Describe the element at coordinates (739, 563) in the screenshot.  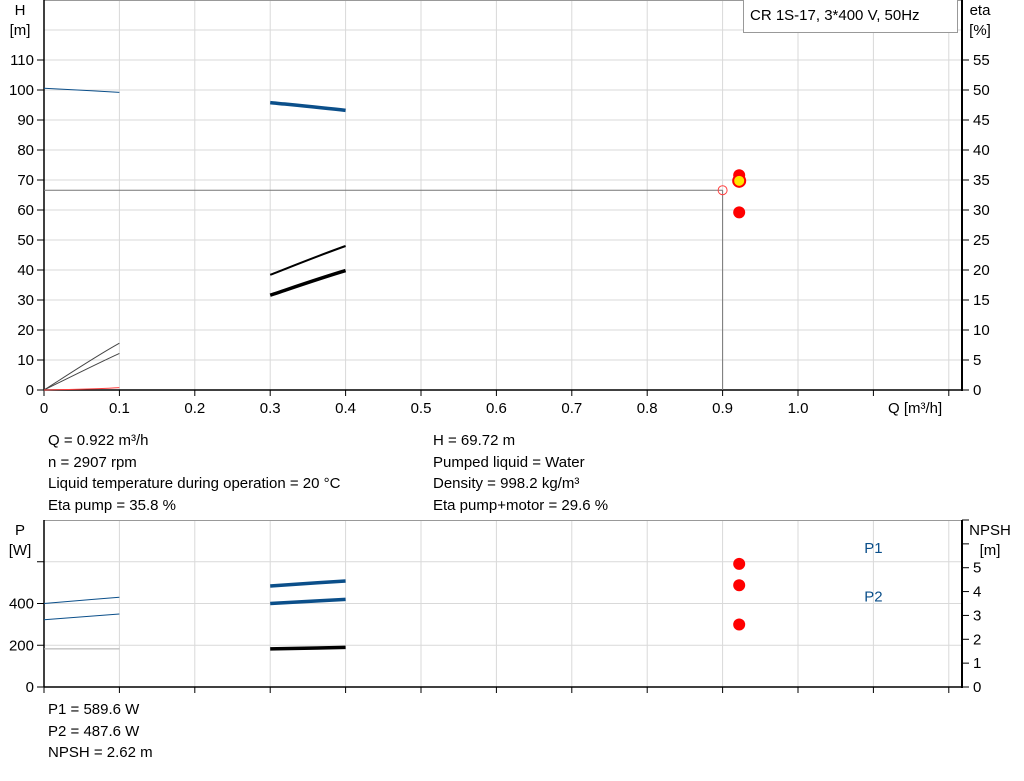
I see `marker-p1-point` at that location.